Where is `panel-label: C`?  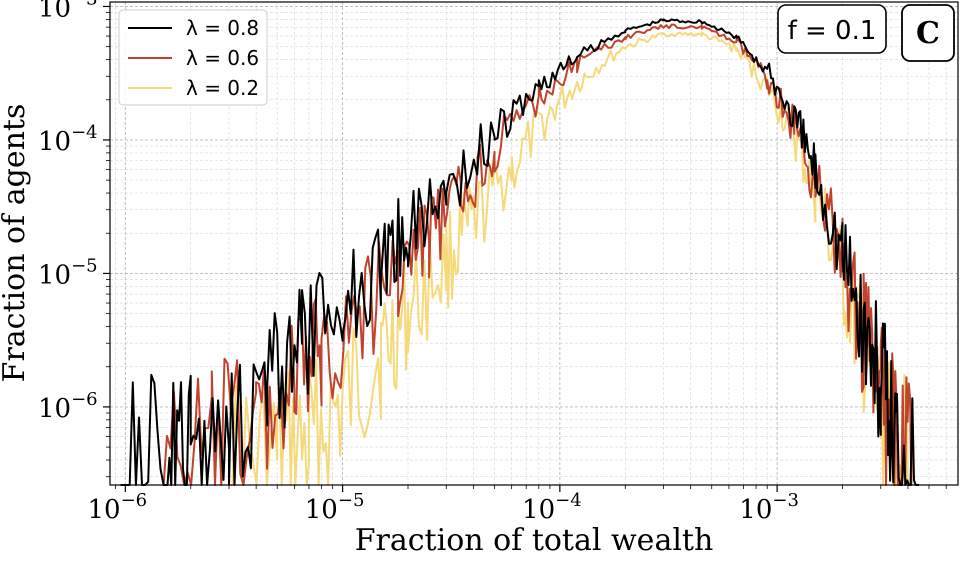 panel-label: C is located at coordinates (928, 33).